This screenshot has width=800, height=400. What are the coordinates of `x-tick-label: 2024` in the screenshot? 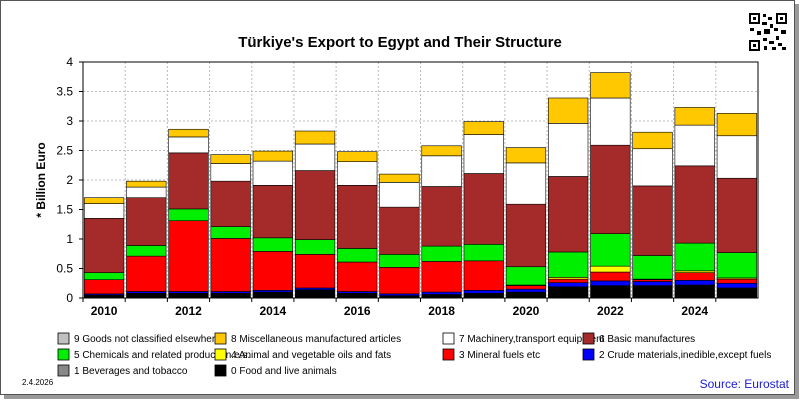 It's located at (694, 311).